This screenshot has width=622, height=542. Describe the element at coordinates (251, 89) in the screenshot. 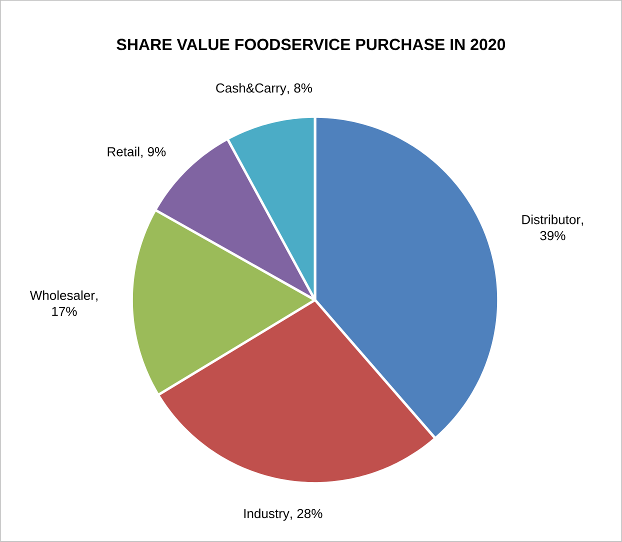

I see `slice-label: Cash&Carry` at that location.